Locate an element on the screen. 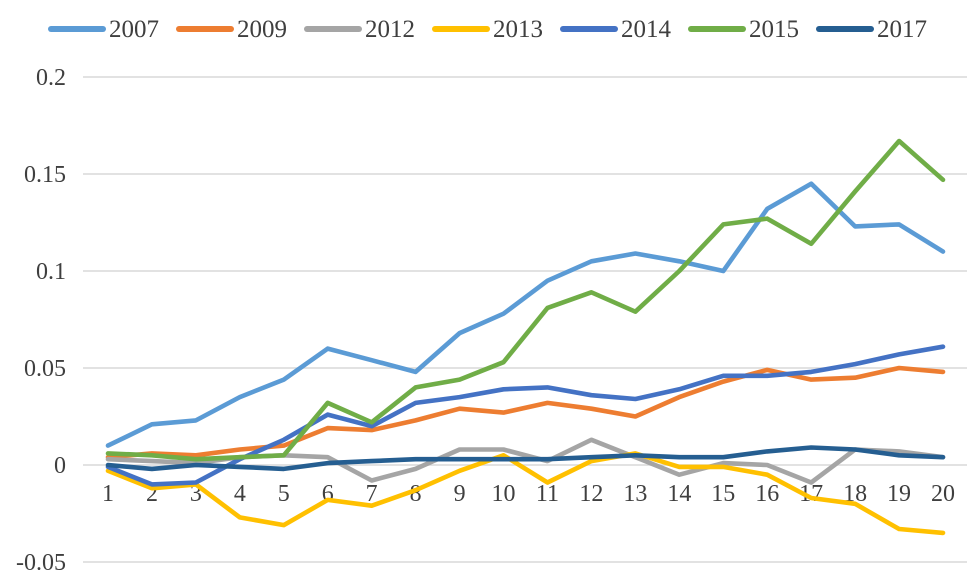  x-axis-tick-label: 4 is located at coordinates (240, 494).